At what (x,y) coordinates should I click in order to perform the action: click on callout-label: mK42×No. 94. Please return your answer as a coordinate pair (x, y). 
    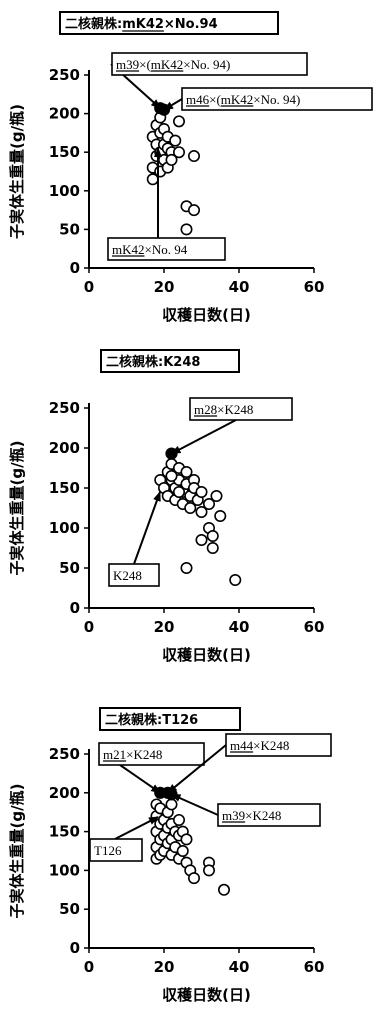
    Looking at the image, I should click on (150, 249).